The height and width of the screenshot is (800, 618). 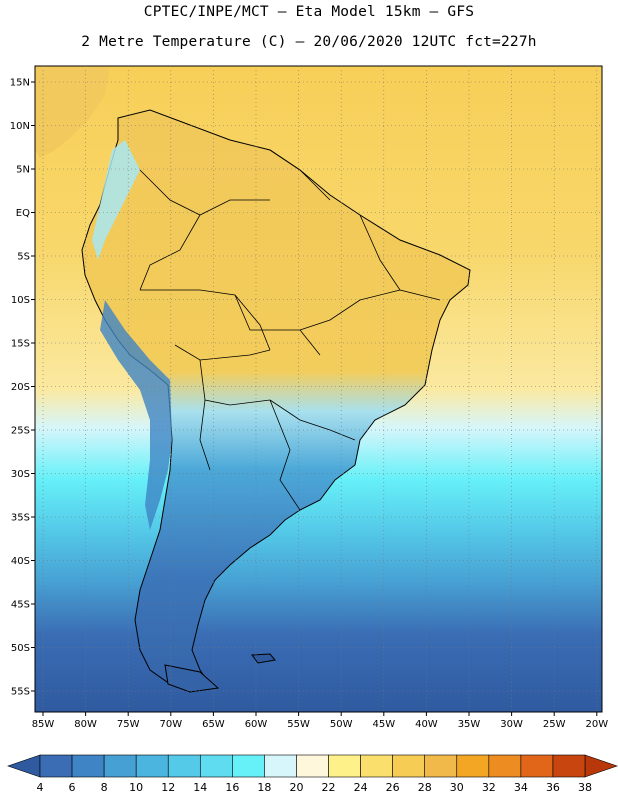 I want to click on temperature-colorbar: 4 6 8 10 12 14 16 18 20 22 24 26 28 30 32 34 36 38, so click(x=312, y=774).